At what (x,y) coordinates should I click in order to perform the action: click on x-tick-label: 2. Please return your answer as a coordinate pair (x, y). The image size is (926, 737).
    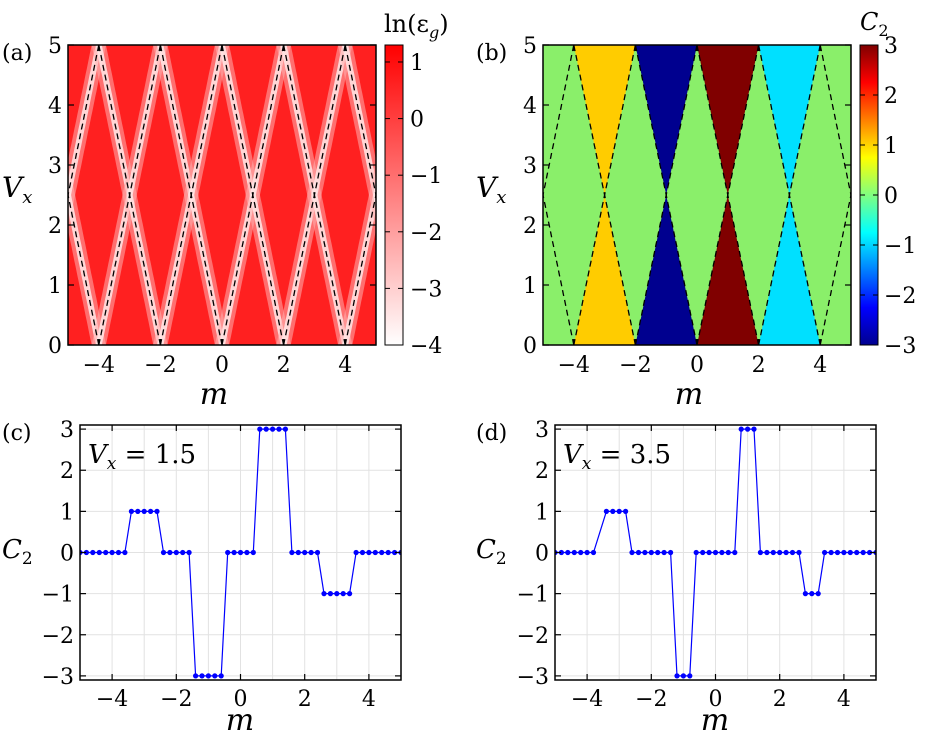
    Looking at the image, I should click on (305, 699).